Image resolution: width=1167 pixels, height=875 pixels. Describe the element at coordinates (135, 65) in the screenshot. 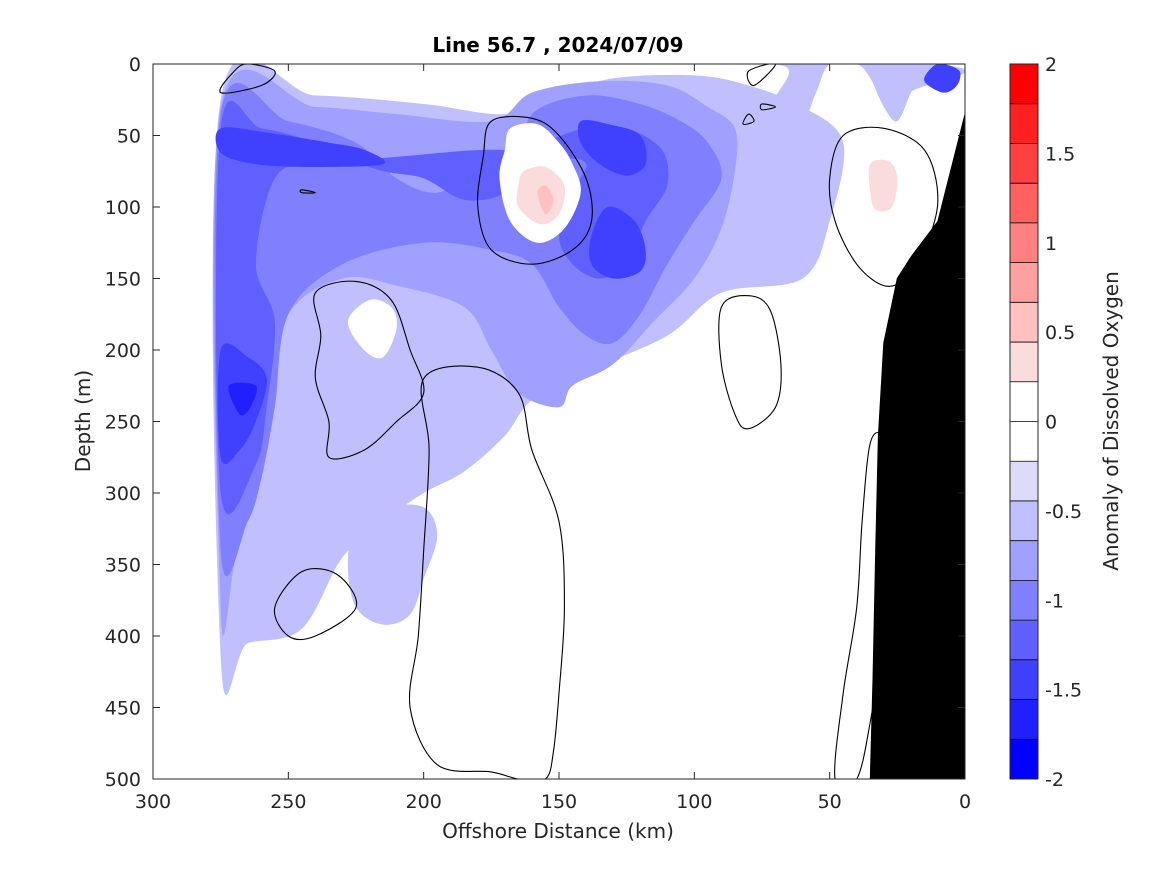

I see `y-tick-label: 0` at that location.